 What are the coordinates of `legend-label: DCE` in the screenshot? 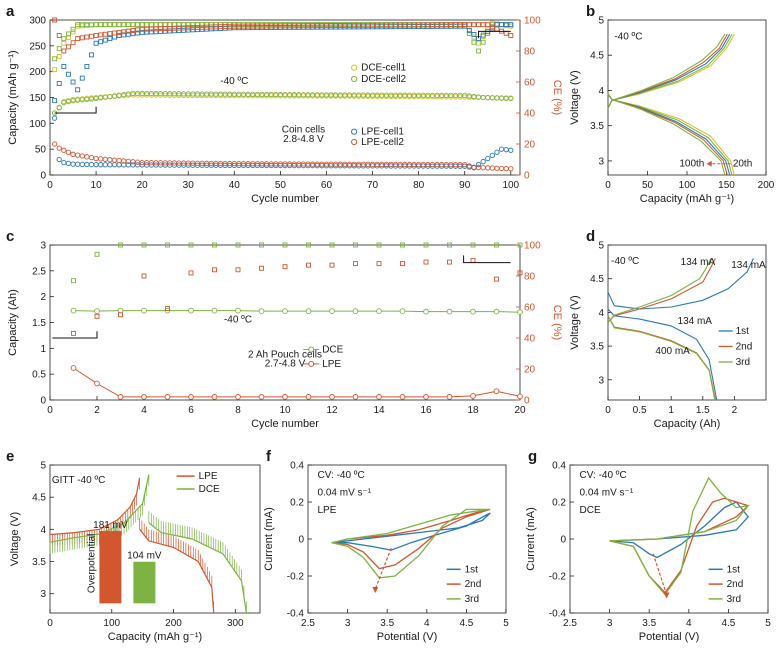 It's located at (332, 349).